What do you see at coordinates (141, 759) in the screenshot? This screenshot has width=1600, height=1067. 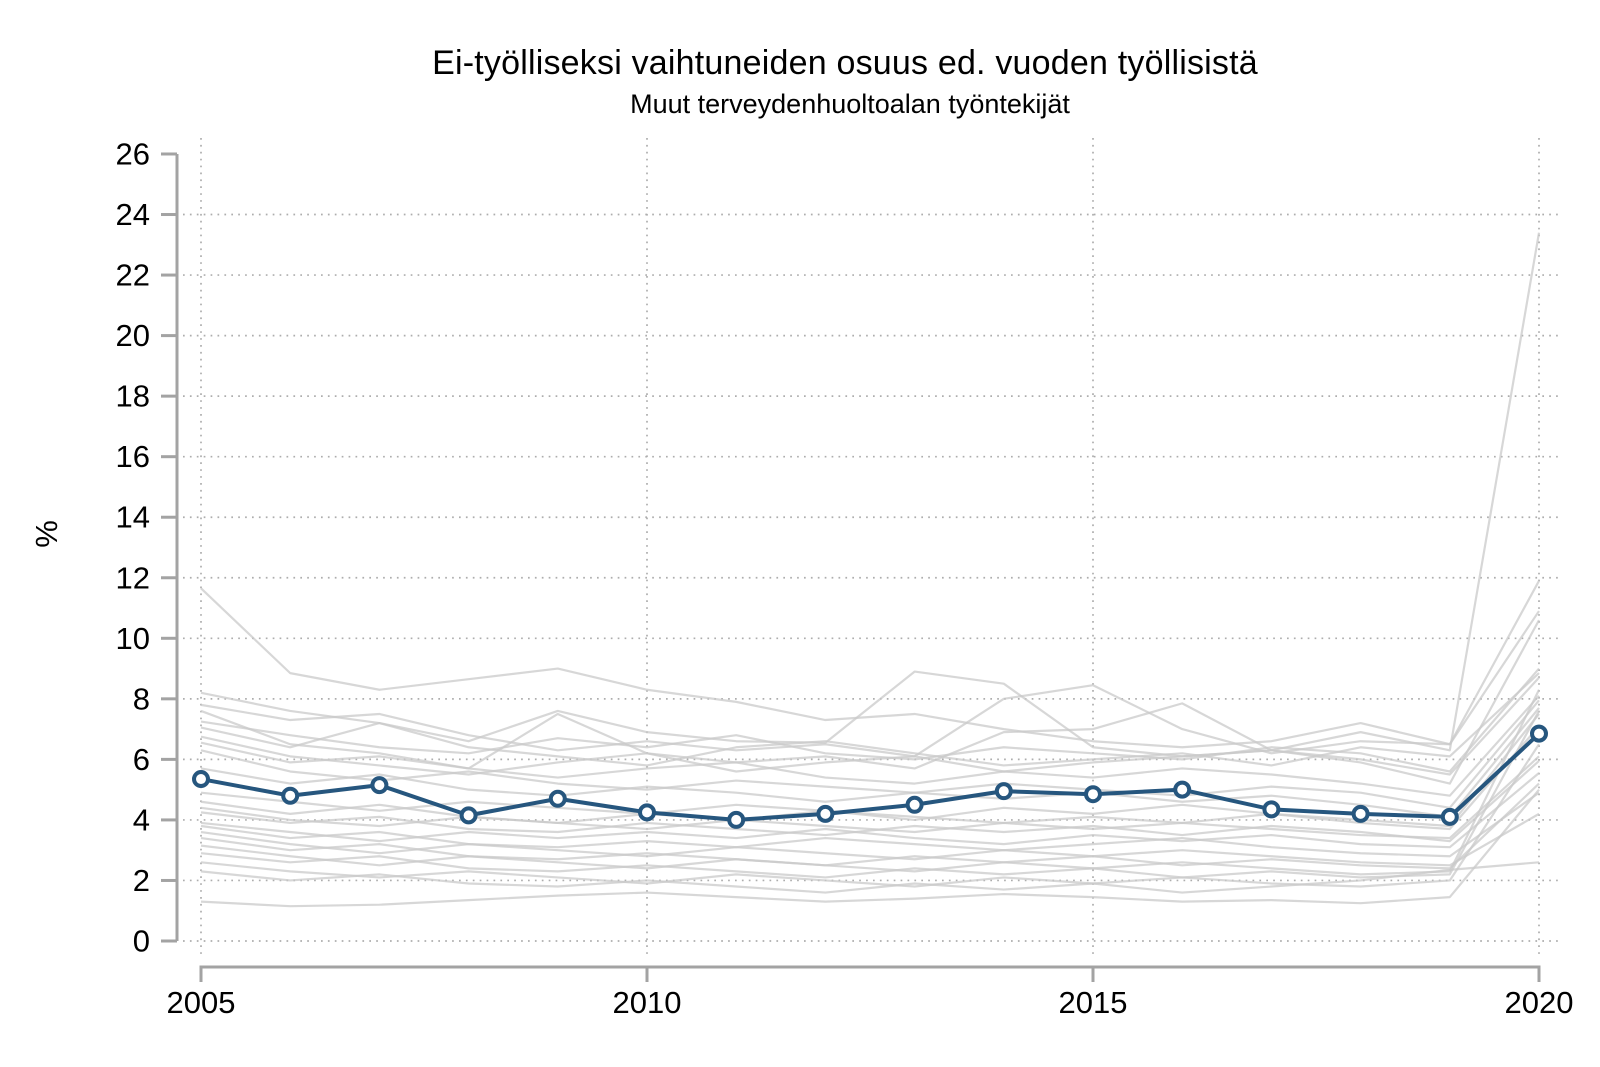 I see `y-tick-label: 6` at bounding box center [141, 759].